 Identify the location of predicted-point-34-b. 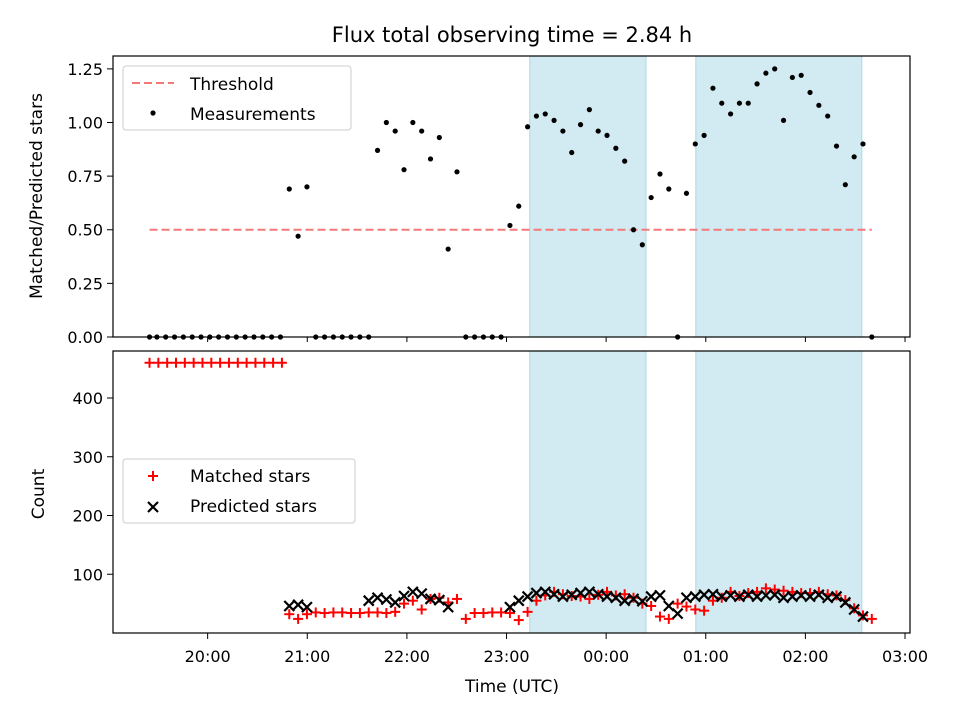
(695, 596).